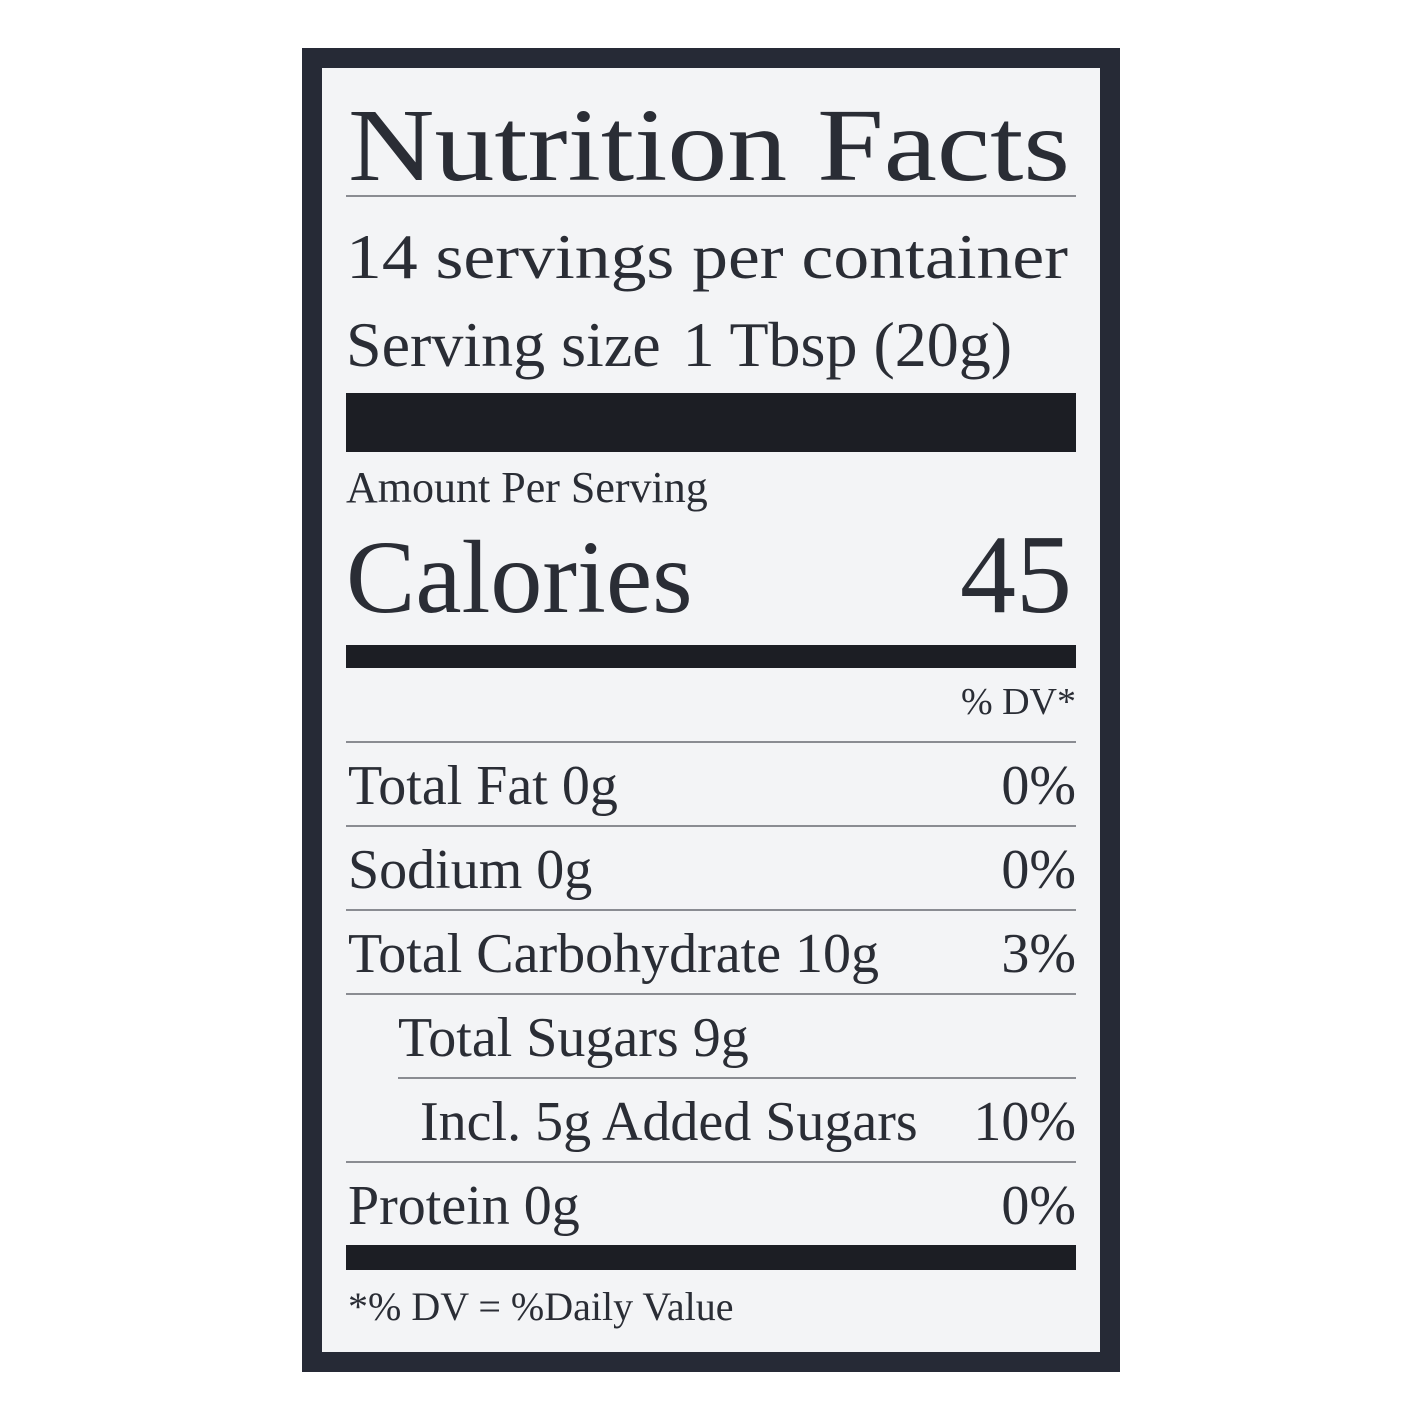  I want to click on nutrient-row: Total Sugars 9g, so click(573, 1038).